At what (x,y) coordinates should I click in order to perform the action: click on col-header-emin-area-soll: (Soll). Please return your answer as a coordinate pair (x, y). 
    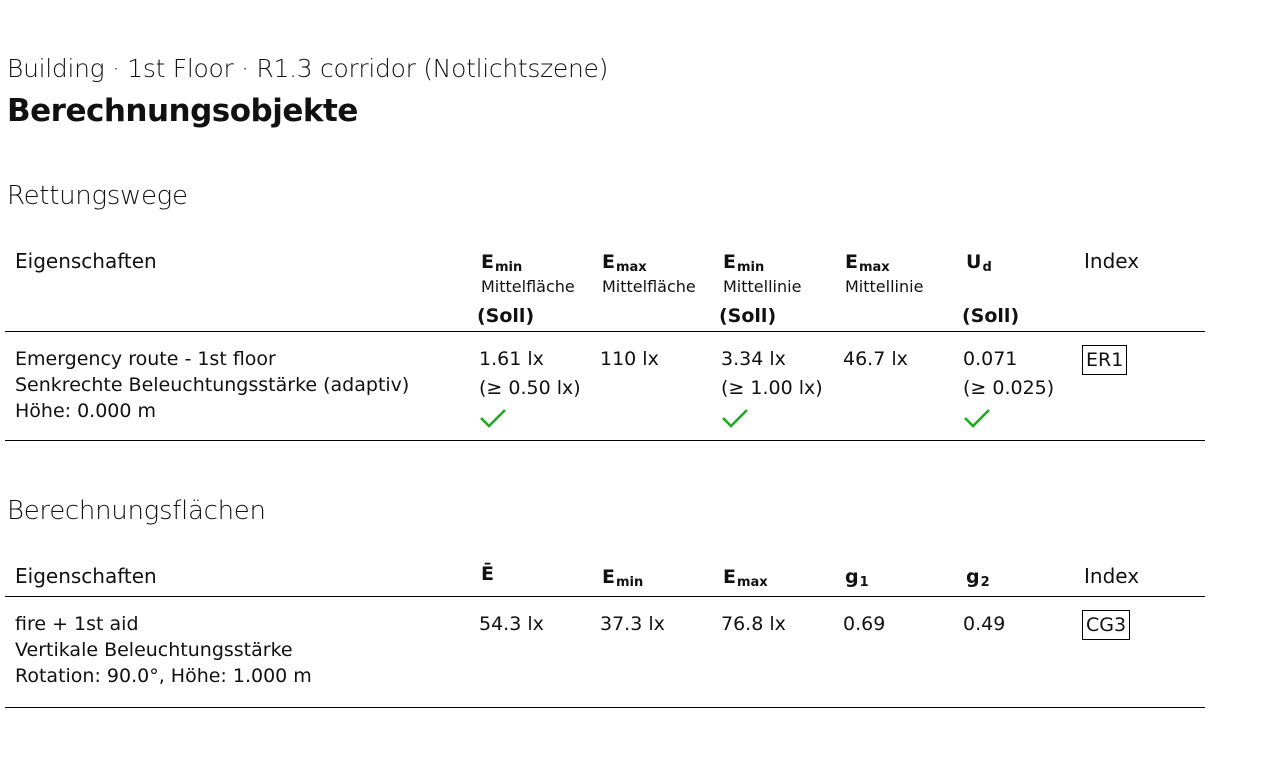
    Looking at the image, I should click on (506, 316).